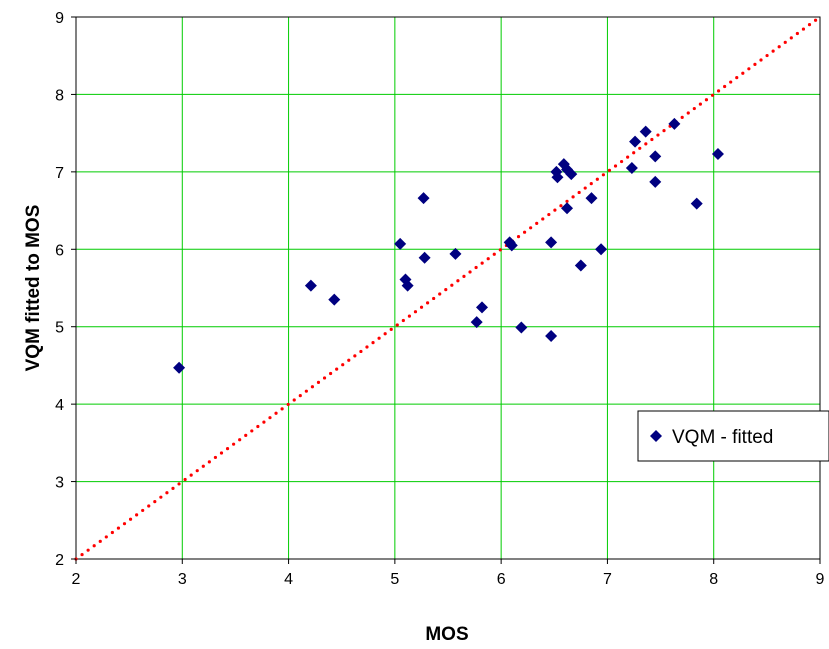  Describe the element at coordinates (59, 173) in the screenshot. I see `y-tick-label: 7` at that location.